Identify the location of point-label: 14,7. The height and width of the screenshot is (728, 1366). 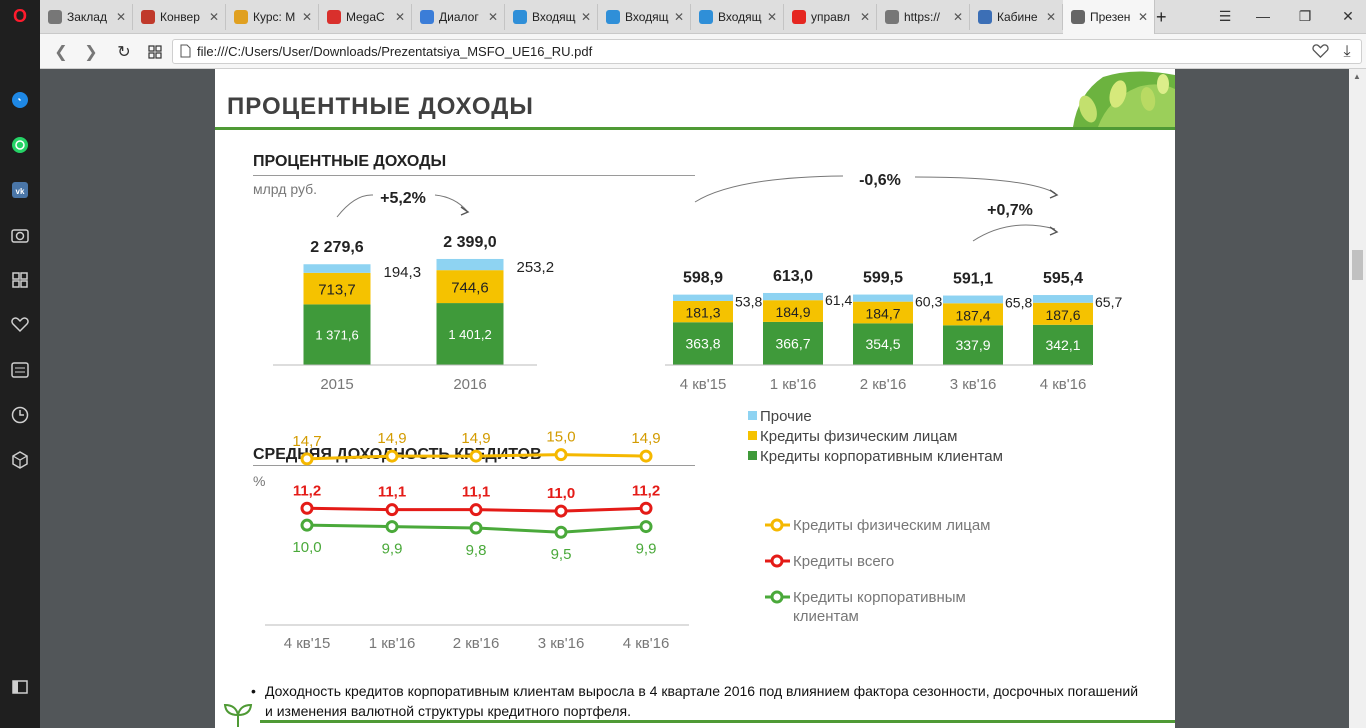
(306, 441).